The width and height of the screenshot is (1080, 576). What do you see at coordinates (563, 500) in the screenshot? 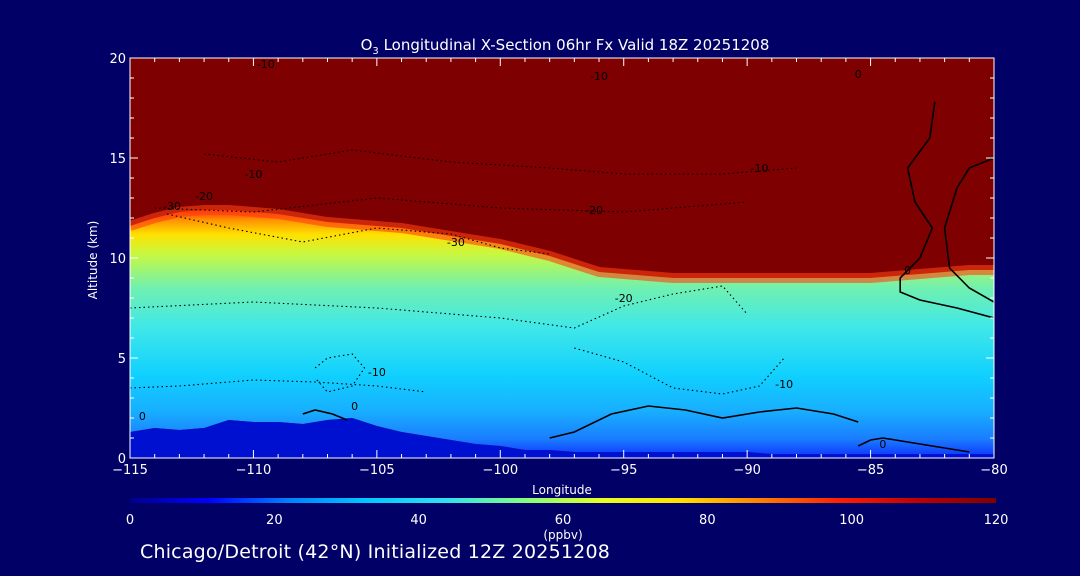
I see `colorbar` at bounding box center [563, 500].